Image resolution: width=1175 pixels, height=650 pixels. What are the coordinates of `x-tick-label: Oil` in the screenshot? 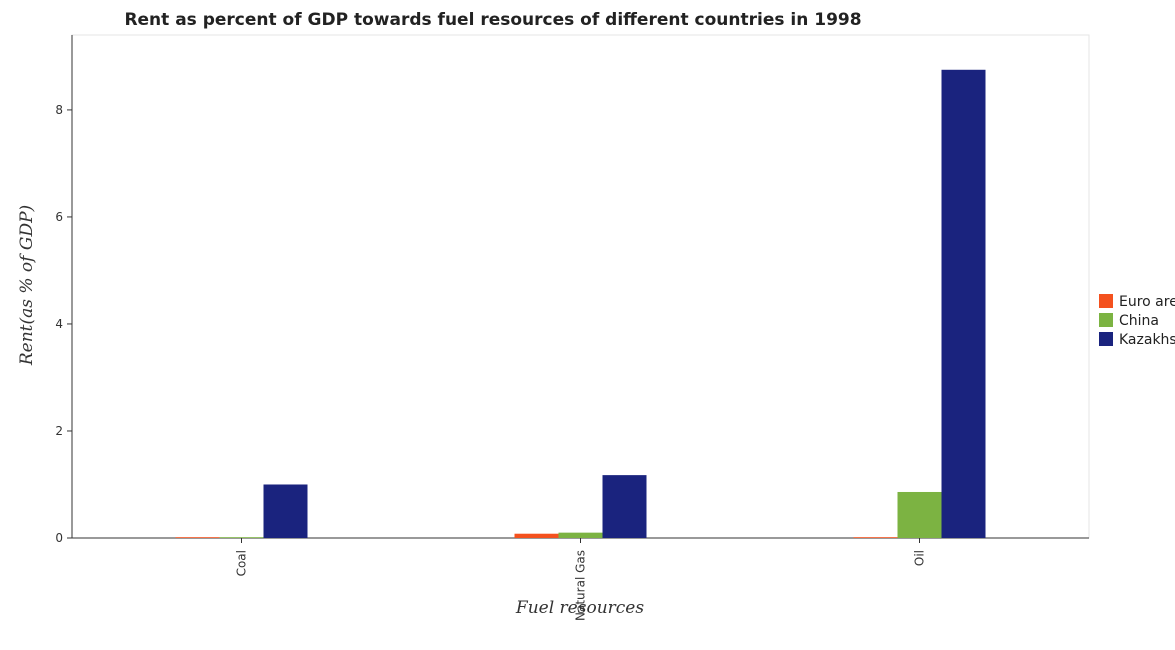 It's located at (920, 558).